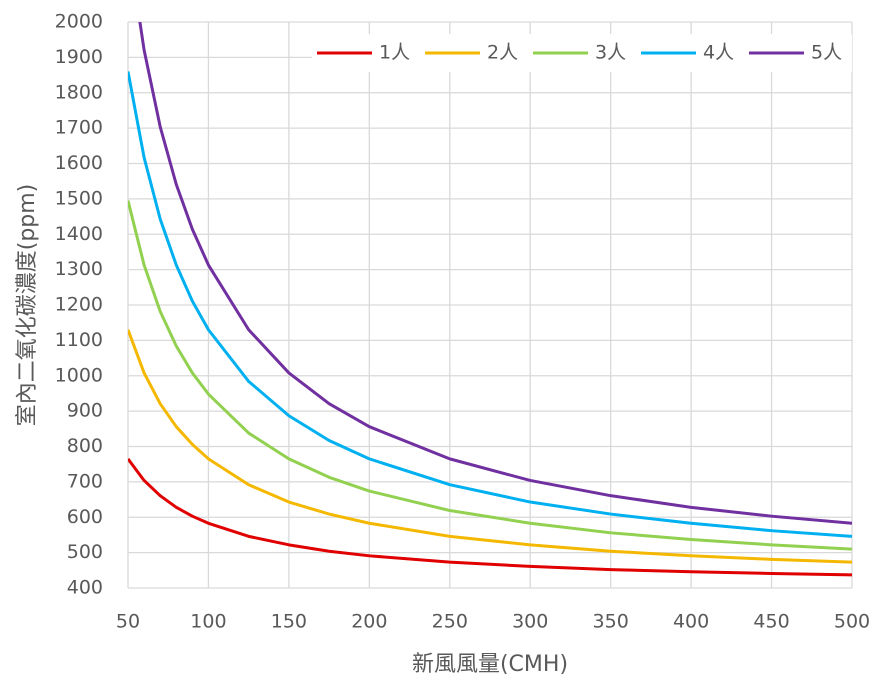  I want to click on legend-label: 1人, so click(394, 53).